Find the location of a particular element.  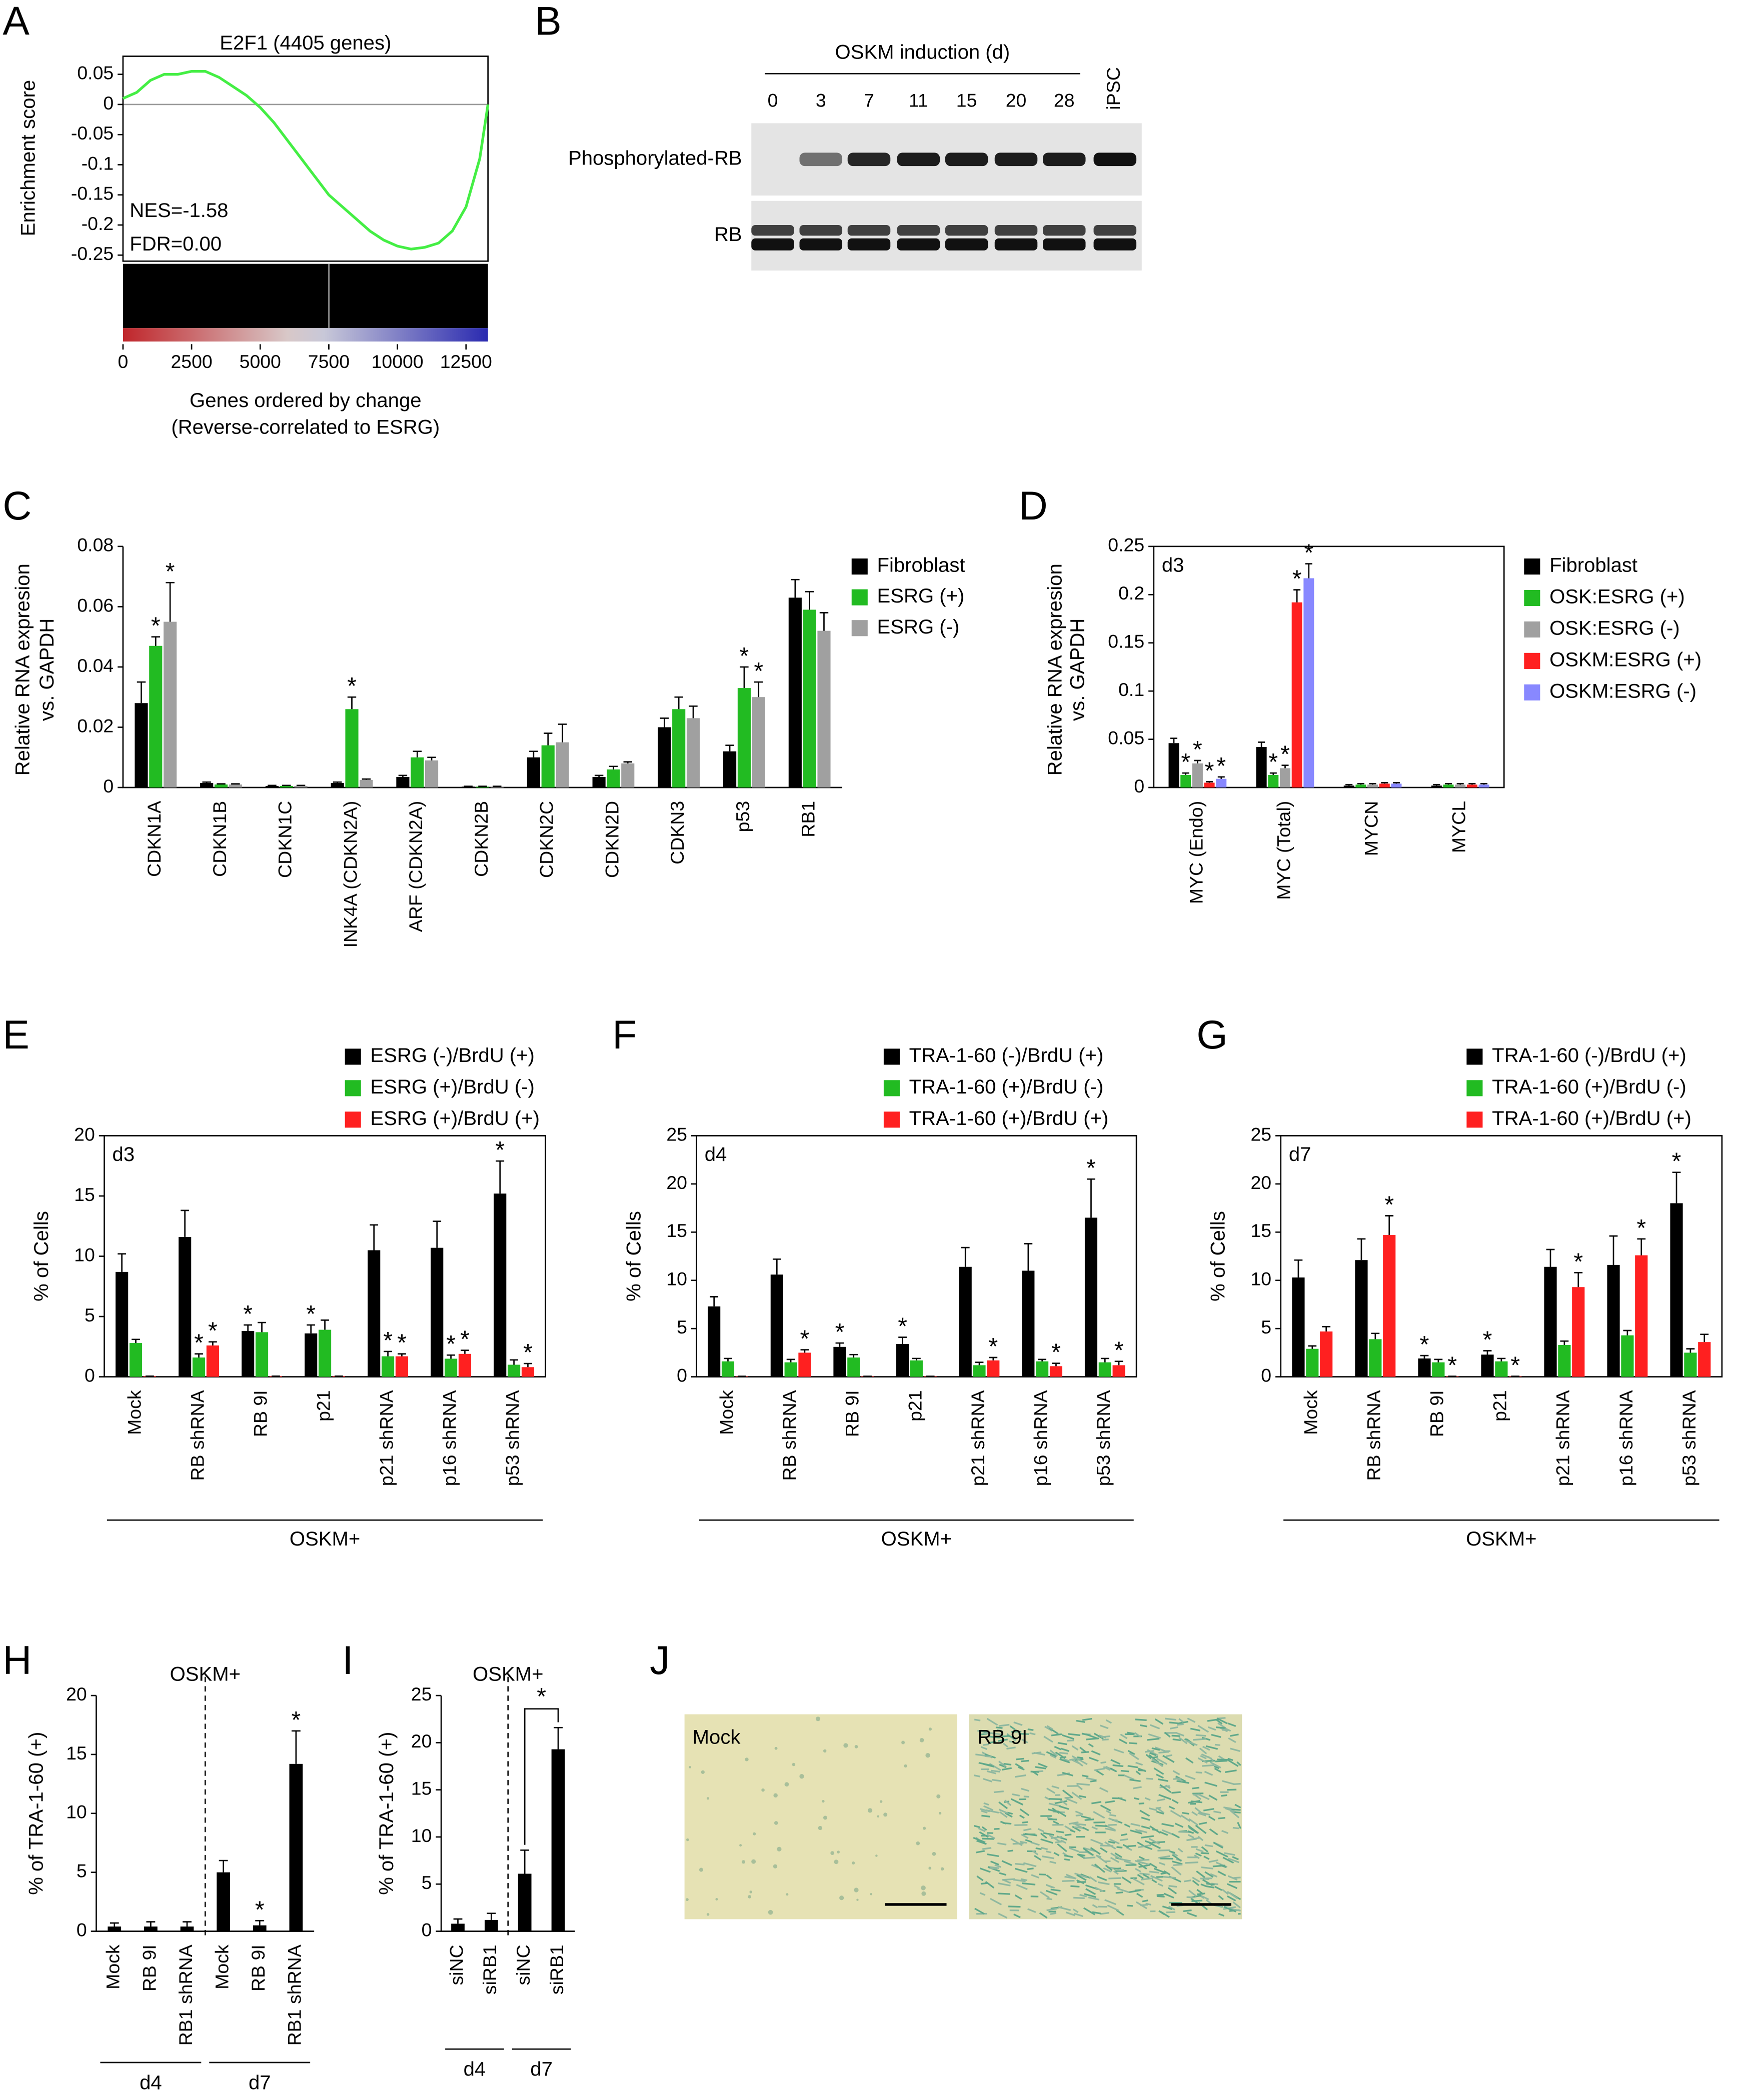

annotation: d7 is located at coordinates (1300, 1154).